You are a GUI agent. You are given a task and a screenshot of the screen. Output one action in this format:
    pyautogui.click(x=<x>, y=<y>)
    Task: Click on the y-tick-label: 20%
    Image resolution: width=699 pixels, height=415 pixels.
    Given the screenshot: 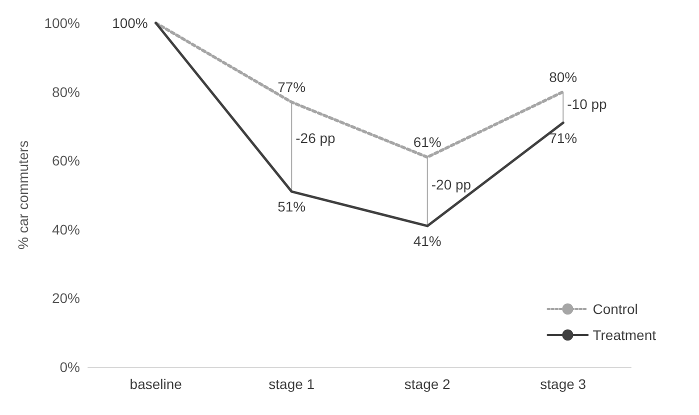 What is the action you would take?
    pyautogui.click(x=66, y=298)
    